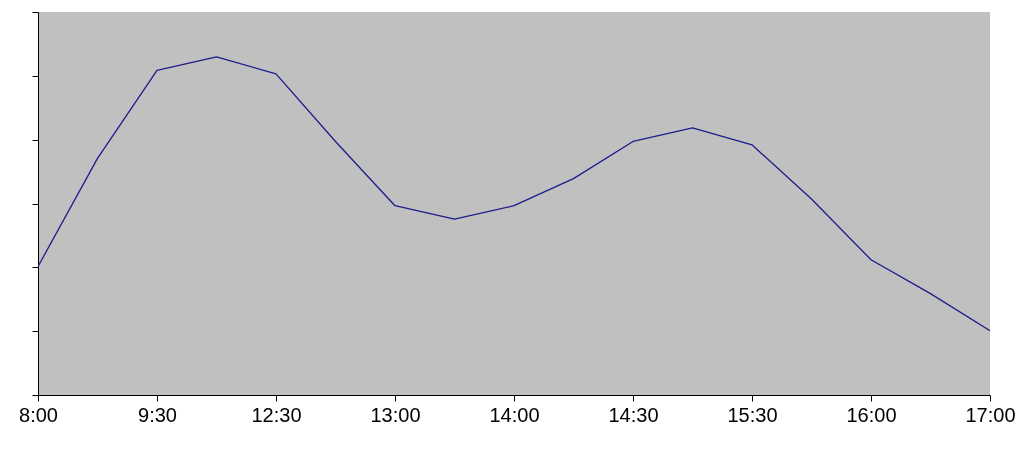  Describe the element at coordinates (514, 414) in the screenshot. I see `x-tick-label: 14:00` at that location.